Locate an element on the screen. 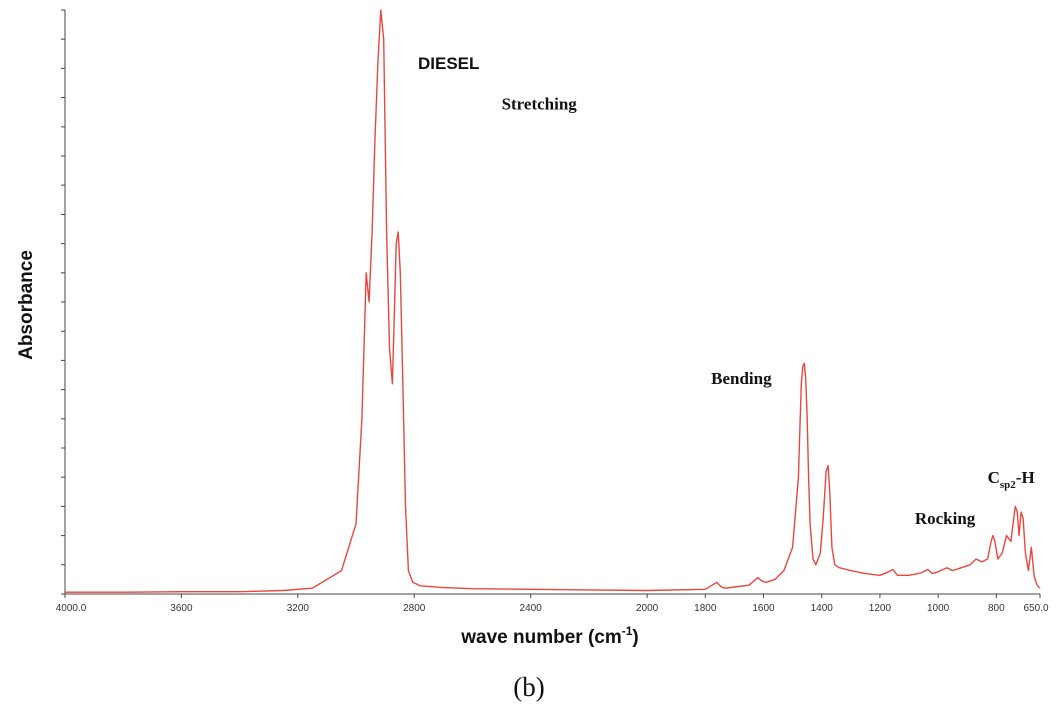  annotation-text: Stretching is located at coordinates (540, 103).